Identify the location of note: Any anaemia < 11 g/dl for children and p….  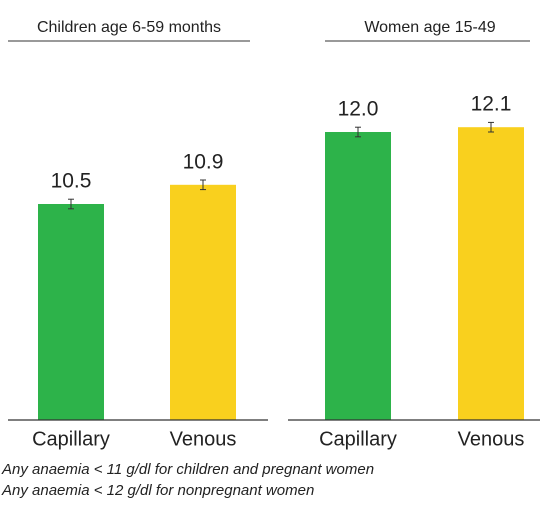
(187, 469).